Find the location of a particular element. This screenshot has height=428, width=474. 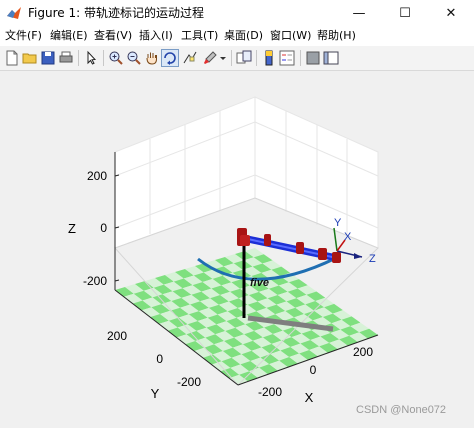

hide-plot-tools-icon is located at coordinates (313, 58).